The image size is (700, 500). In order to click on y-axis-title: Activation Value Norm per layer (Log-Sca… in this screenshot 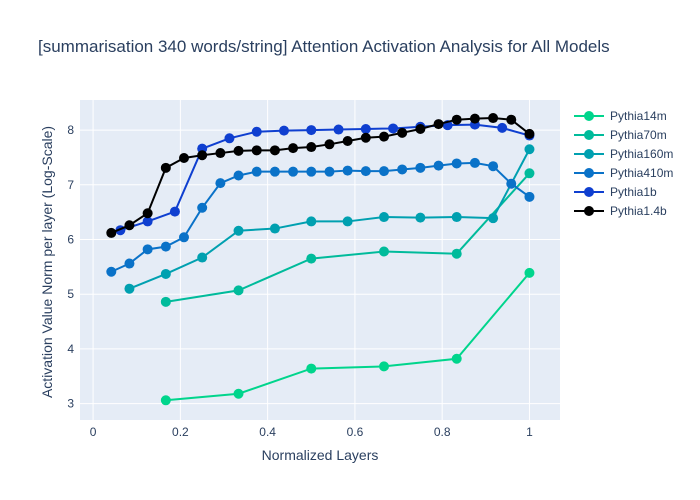, I will do `click(47, 262)`.